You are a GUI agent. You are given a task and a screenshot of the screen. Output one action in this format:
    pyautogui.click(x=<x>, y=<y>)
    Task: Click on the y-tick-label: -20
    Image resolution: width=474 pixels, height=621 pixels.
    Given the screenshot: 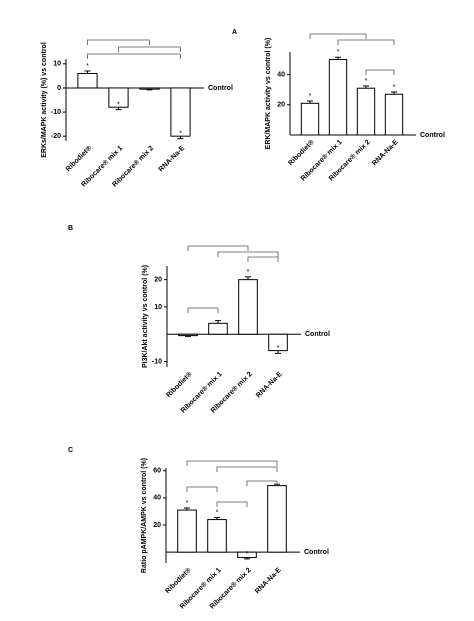 What is the action you would take?
    pyautogui.click(x=56, y=136)
    